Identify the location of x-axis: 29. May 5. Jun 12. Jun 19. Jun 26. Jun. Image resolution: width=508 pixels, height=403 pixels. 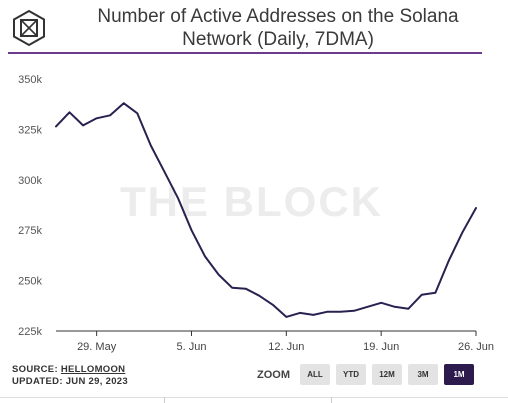
(275, 341).